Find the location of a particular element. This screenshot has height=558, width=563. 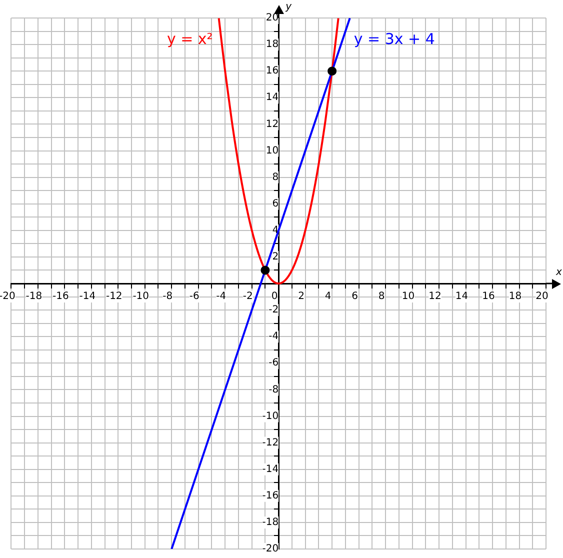

x-tick-label: -12 is located at coordinates (114, 296).